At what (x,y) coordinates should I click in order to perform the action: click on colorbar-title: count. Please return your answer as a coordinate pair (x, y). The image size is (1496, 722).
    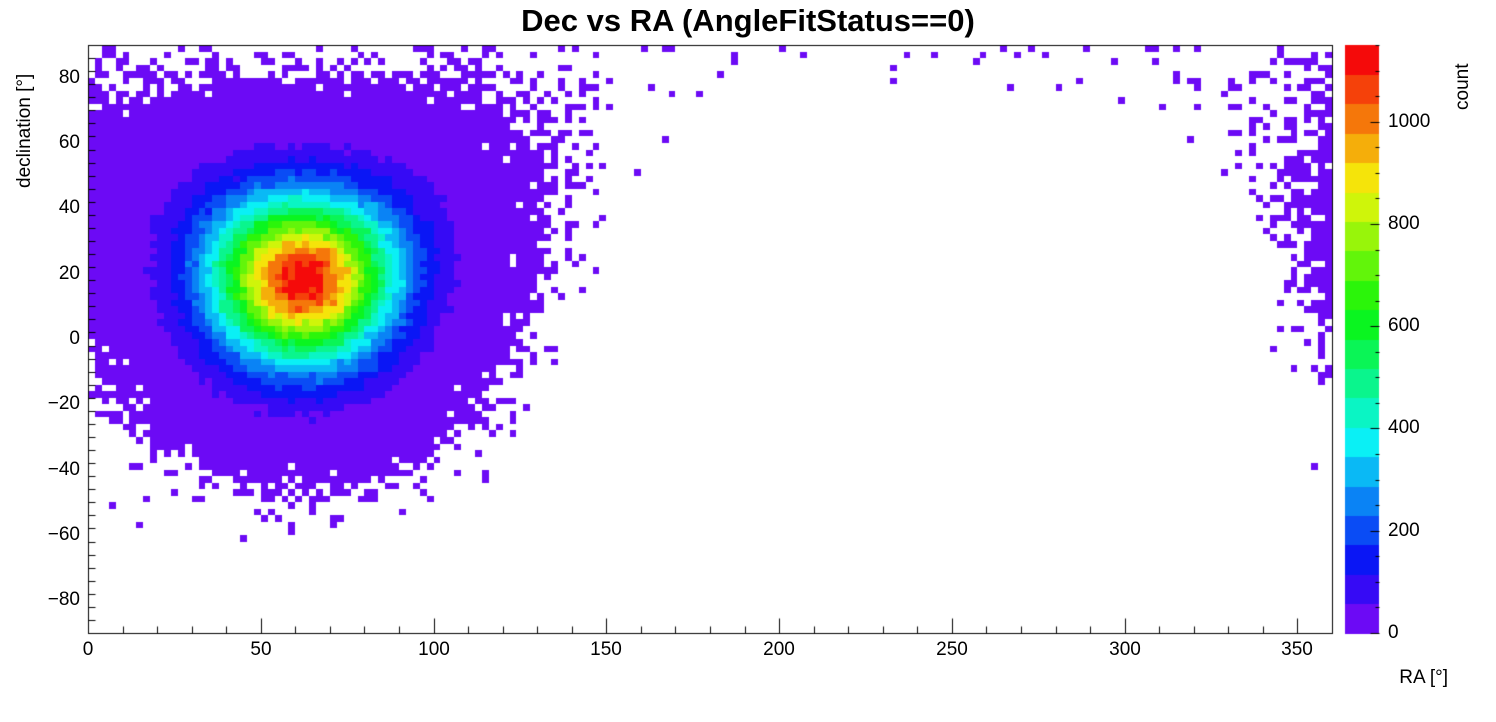
    Looking at the image, I should click on (1462, 86).